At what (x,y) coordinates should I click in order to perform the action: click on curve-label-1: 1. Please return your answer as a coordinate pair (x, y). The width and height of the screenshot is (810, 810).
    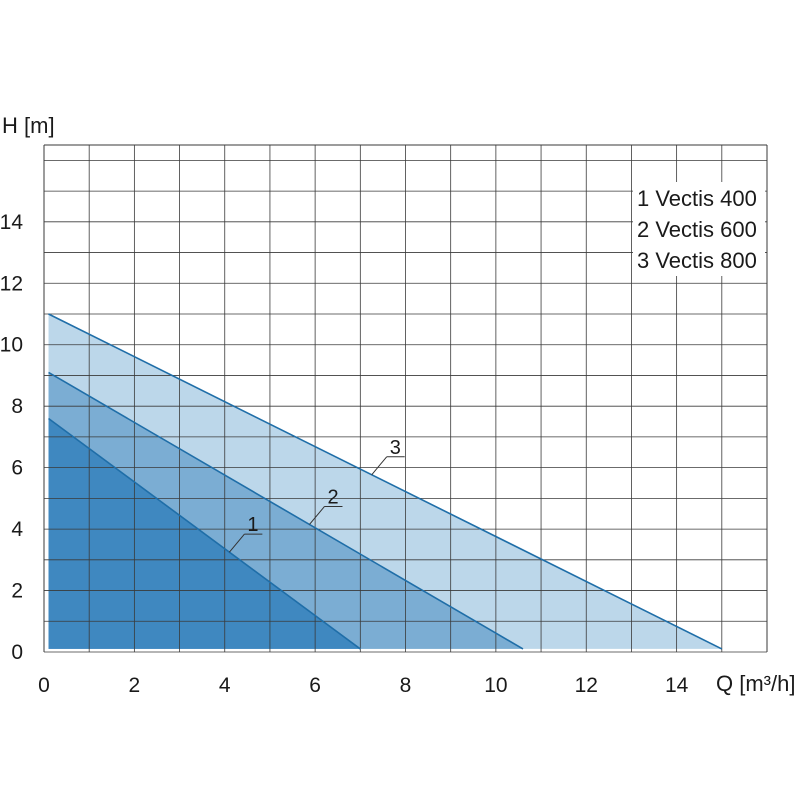
    Looking at the image, I should click on (252, 525).